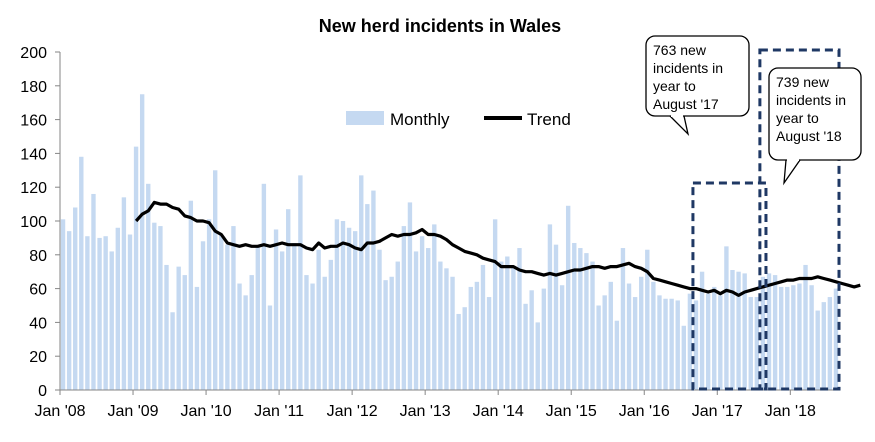 The width and height of the screenshot is (875, 442). What do you see at coordinates (498, 411) in the screenshot?
I see `x-tick-label: Jan '14` at bounding box center [498, 411].